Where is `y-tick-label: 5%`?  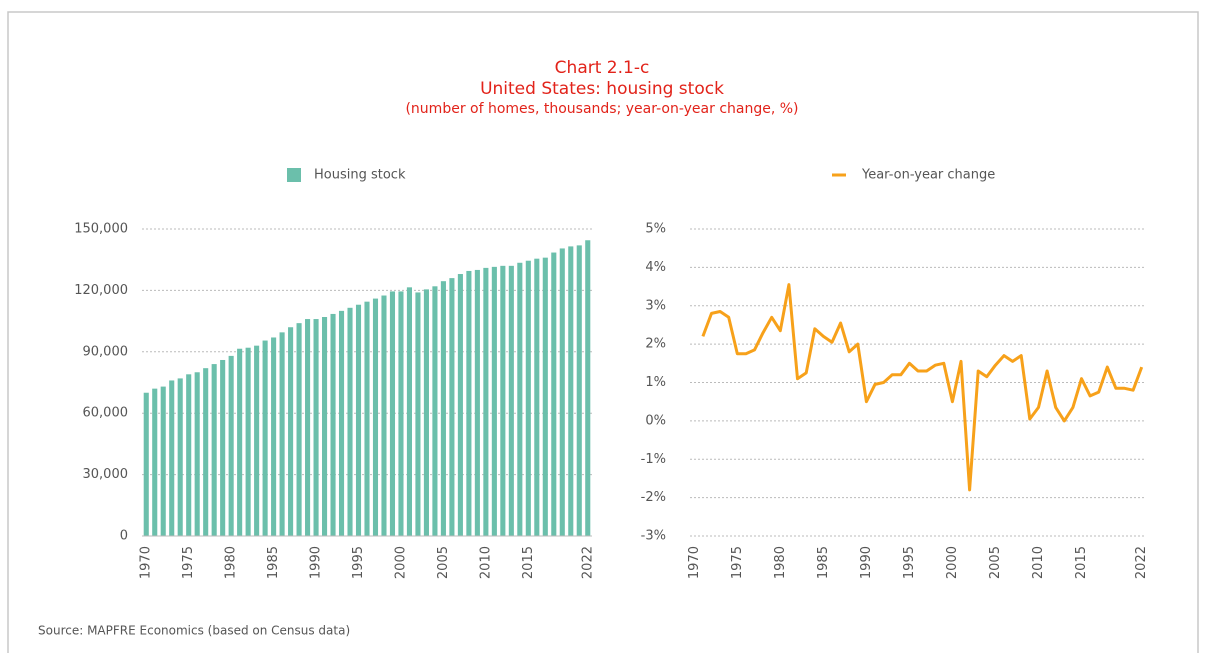 y-tick-label: 5% is located at coordinates (655, 229).